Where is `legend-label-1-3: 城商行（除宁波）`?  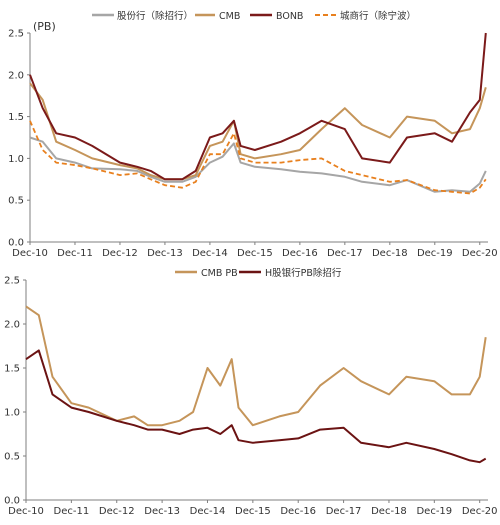 legend-label-1-3: 城商行（除宁波） is located at coordinates (378, 16).